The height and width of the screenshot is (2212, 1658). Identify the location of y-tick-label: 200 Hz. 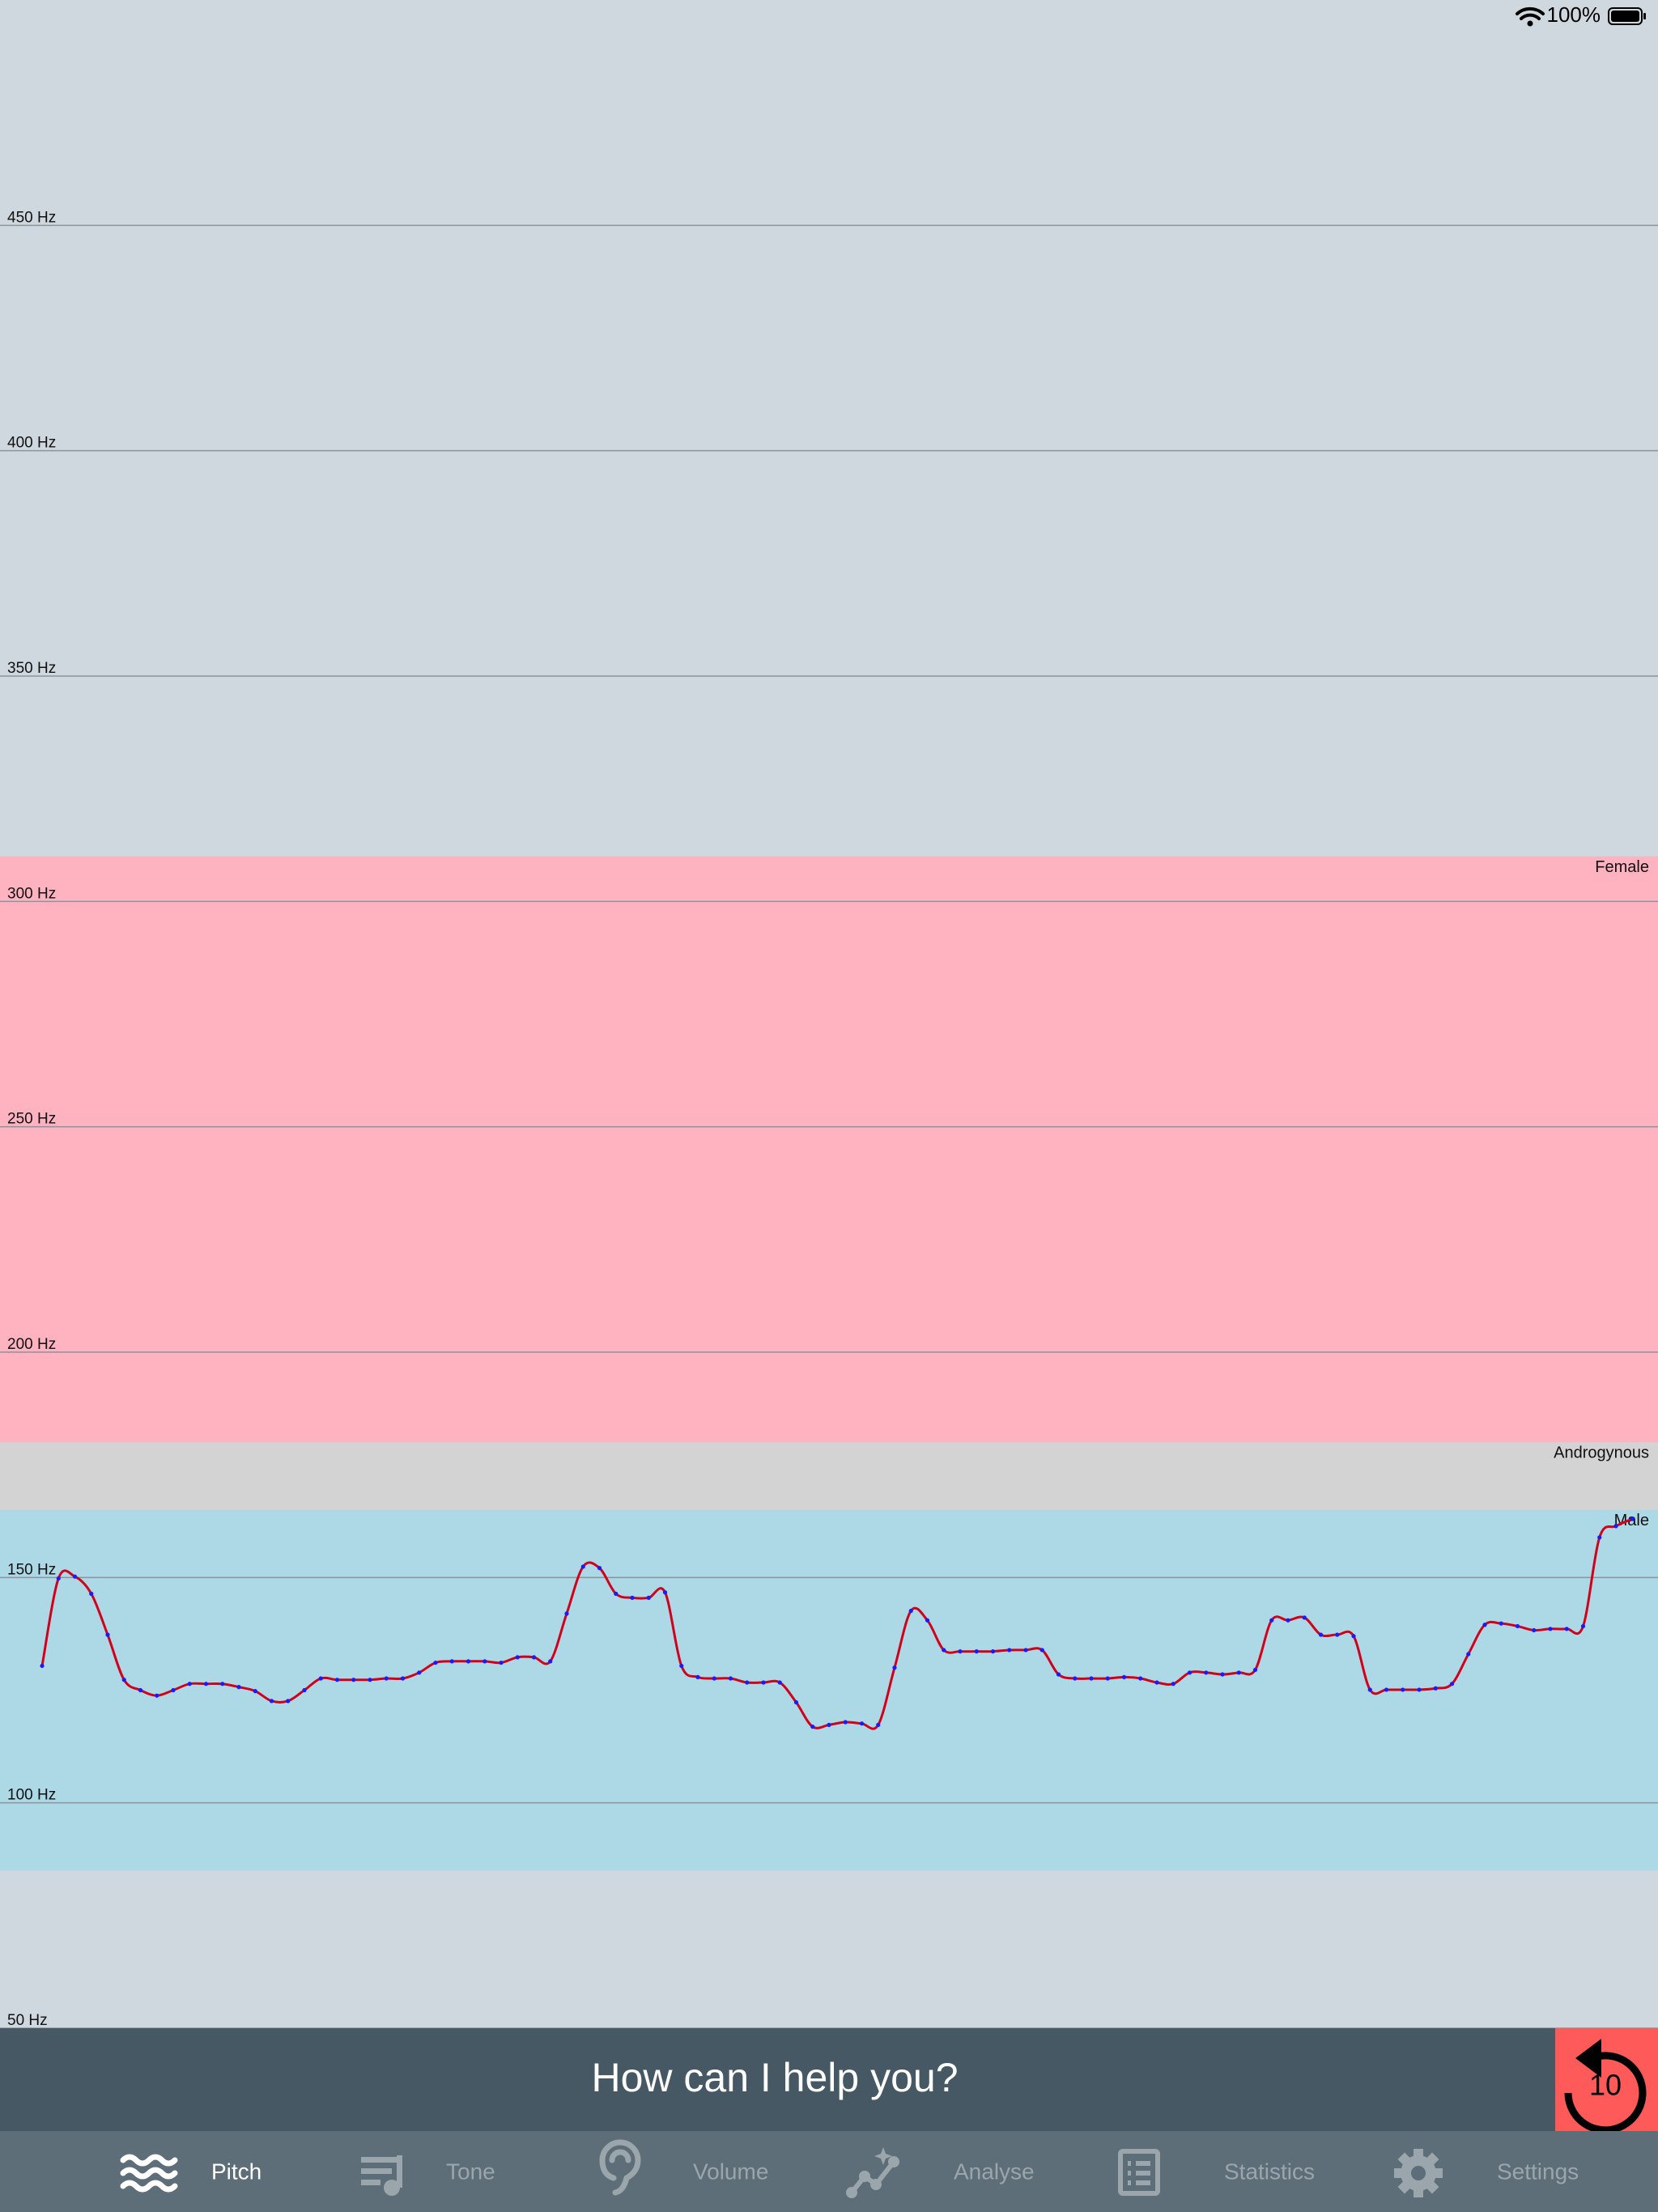
(31, 1345).